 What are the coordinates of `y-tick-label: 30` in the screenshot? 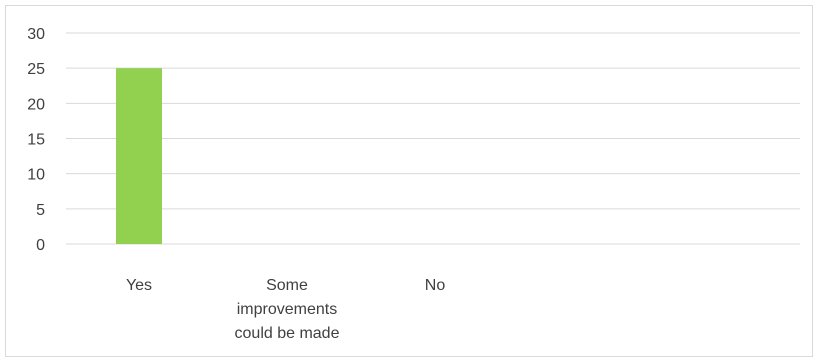 It's located at (36, 34).